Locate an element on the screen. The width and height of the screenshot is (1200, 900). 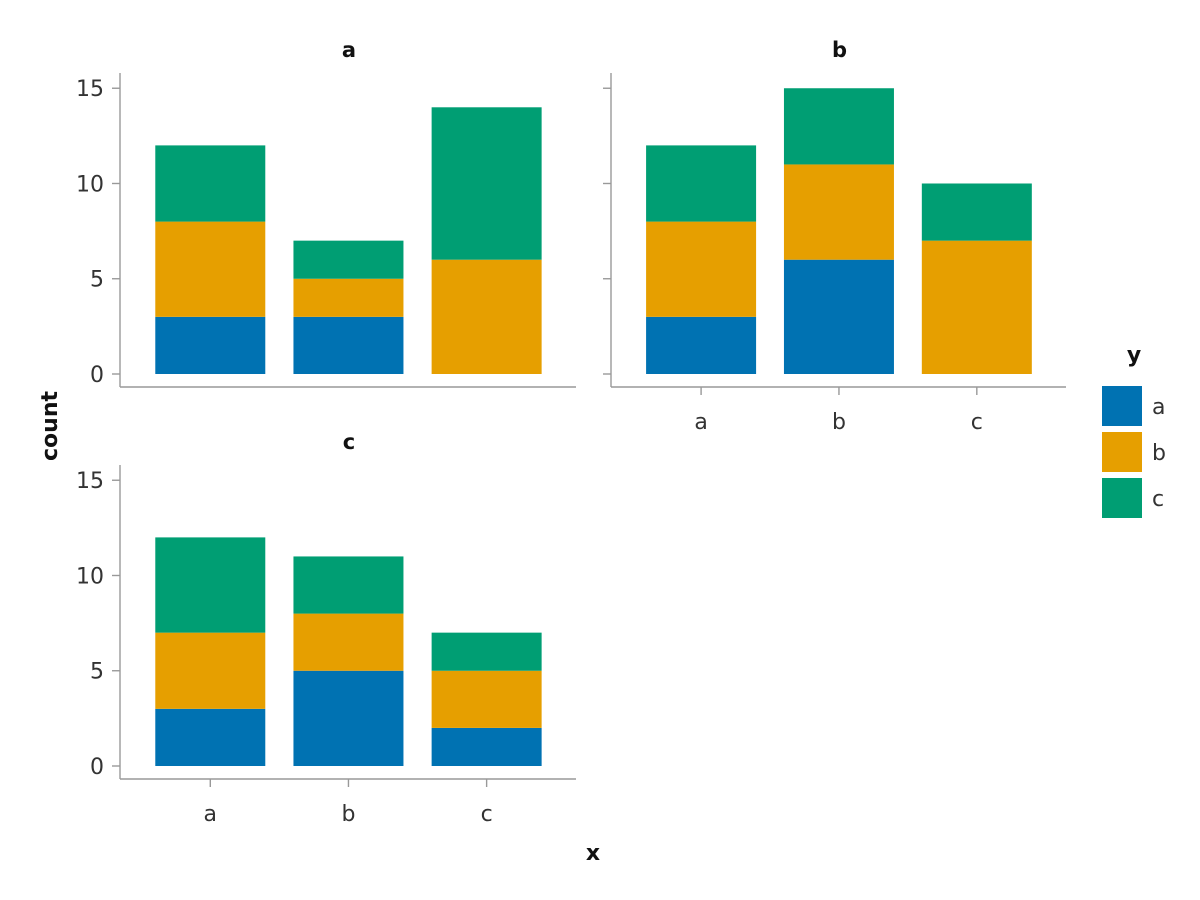
facet-title: b is located at coordinates (839, 50).